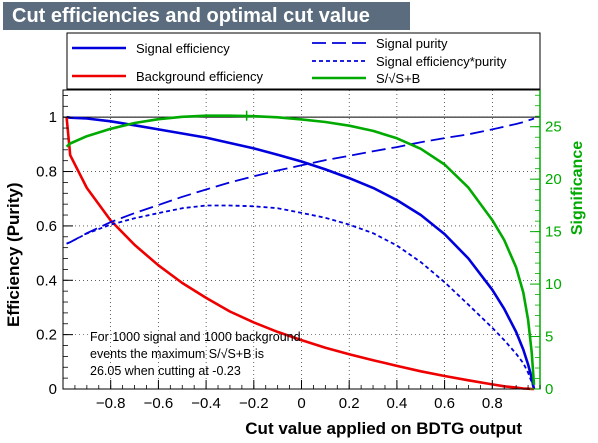  I want to click on y-tick-label: 0.4, so click(46, 280).